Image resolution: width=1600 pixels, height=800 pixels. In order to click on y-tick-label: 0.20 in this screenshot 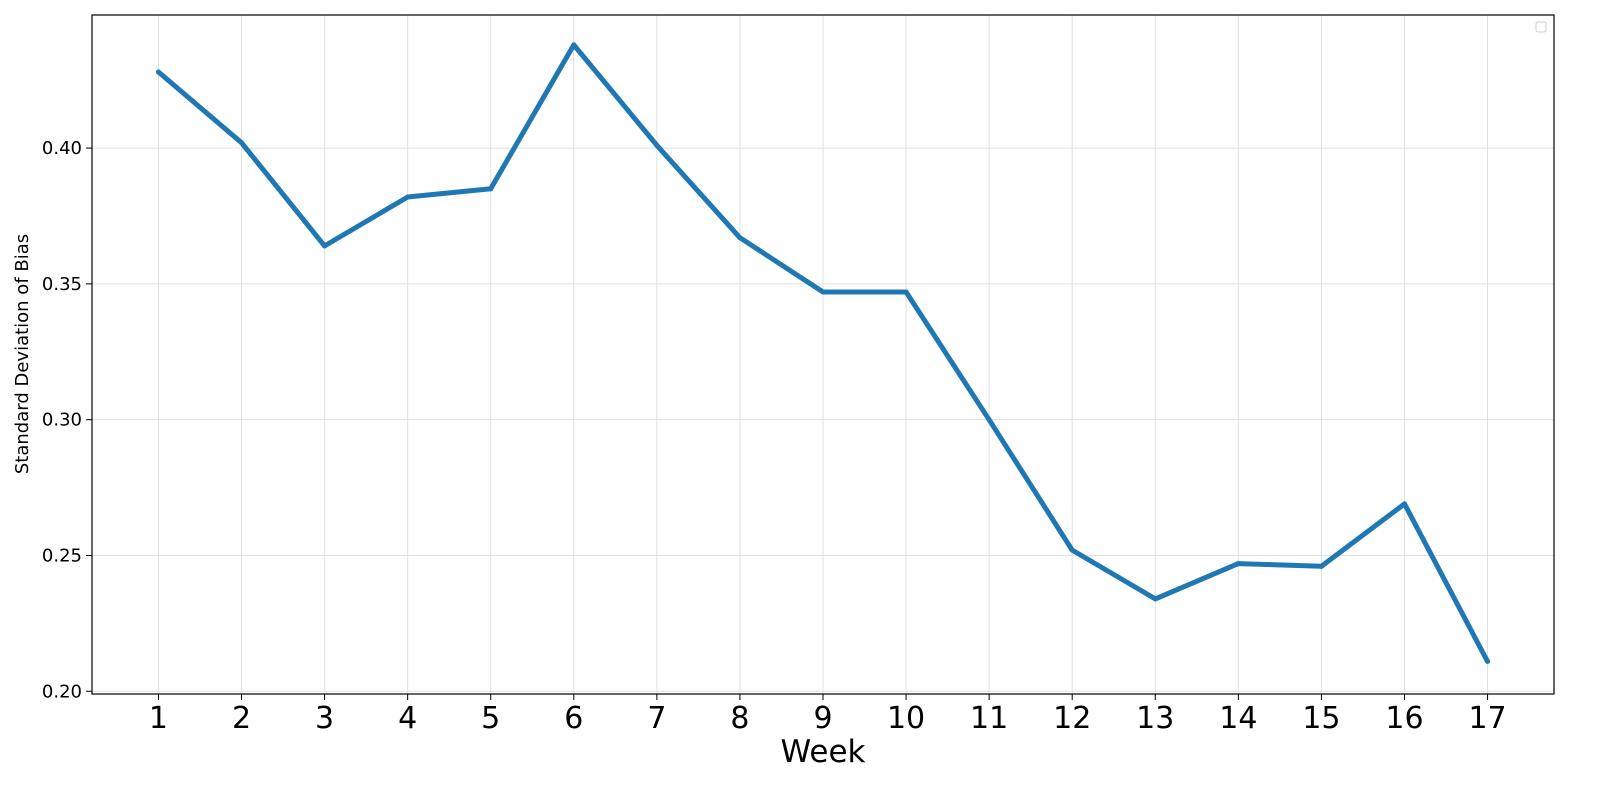, I will do `click(62, 691)`.